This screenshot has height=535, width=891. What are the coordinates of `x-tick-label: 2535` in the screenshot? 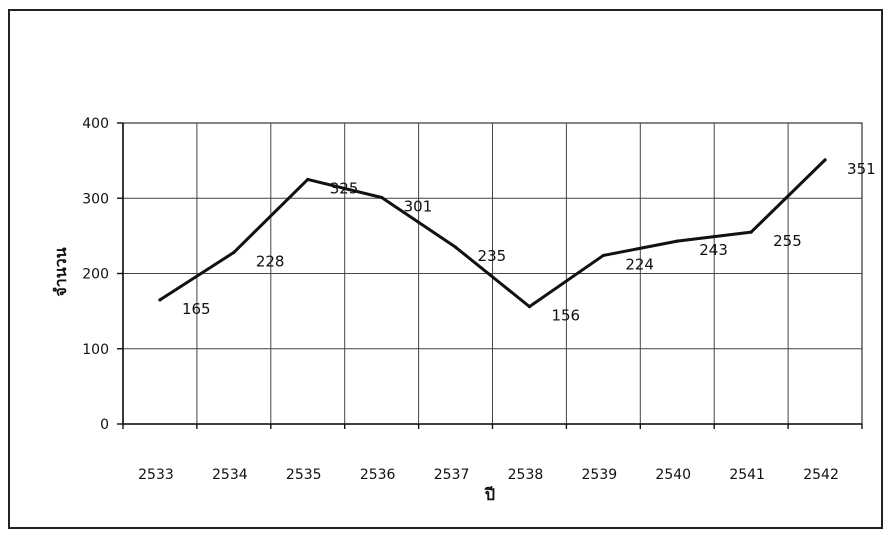 It's located at (304, 475).